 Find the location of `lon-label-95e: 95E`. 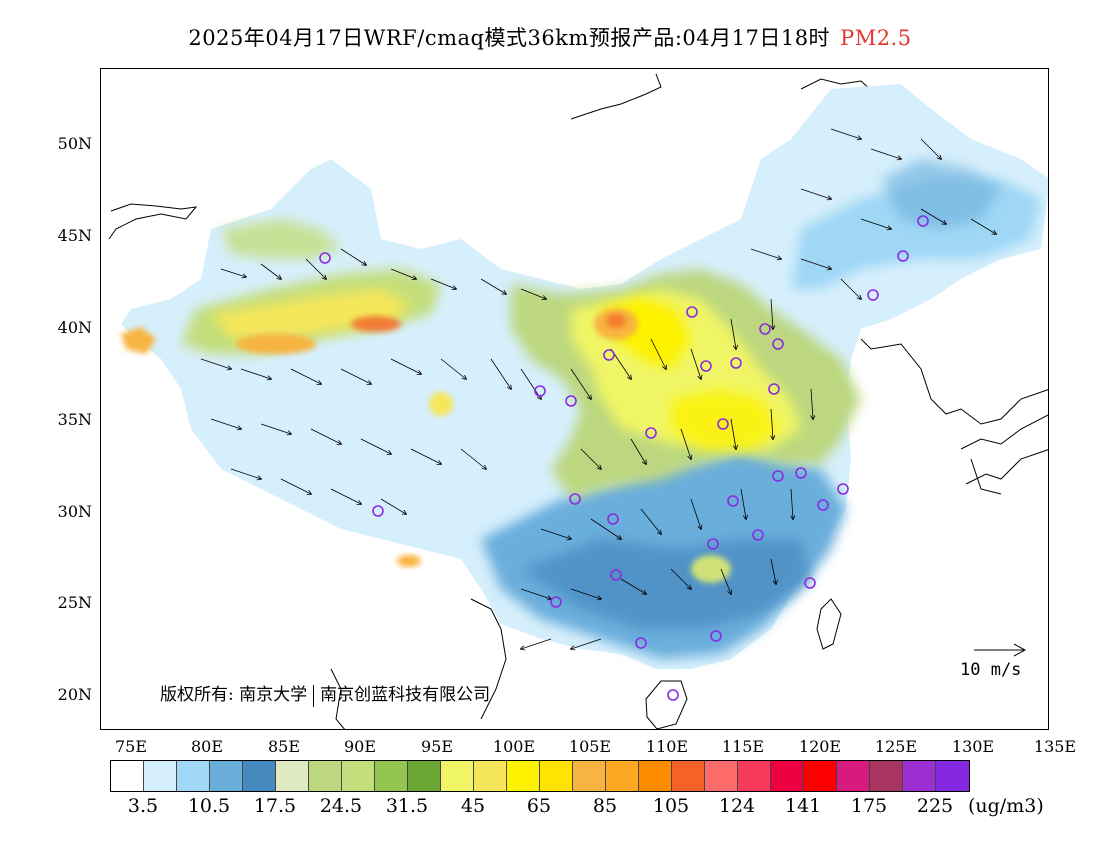

lon-label-95e: 95E is located at coordinates (437, 746).